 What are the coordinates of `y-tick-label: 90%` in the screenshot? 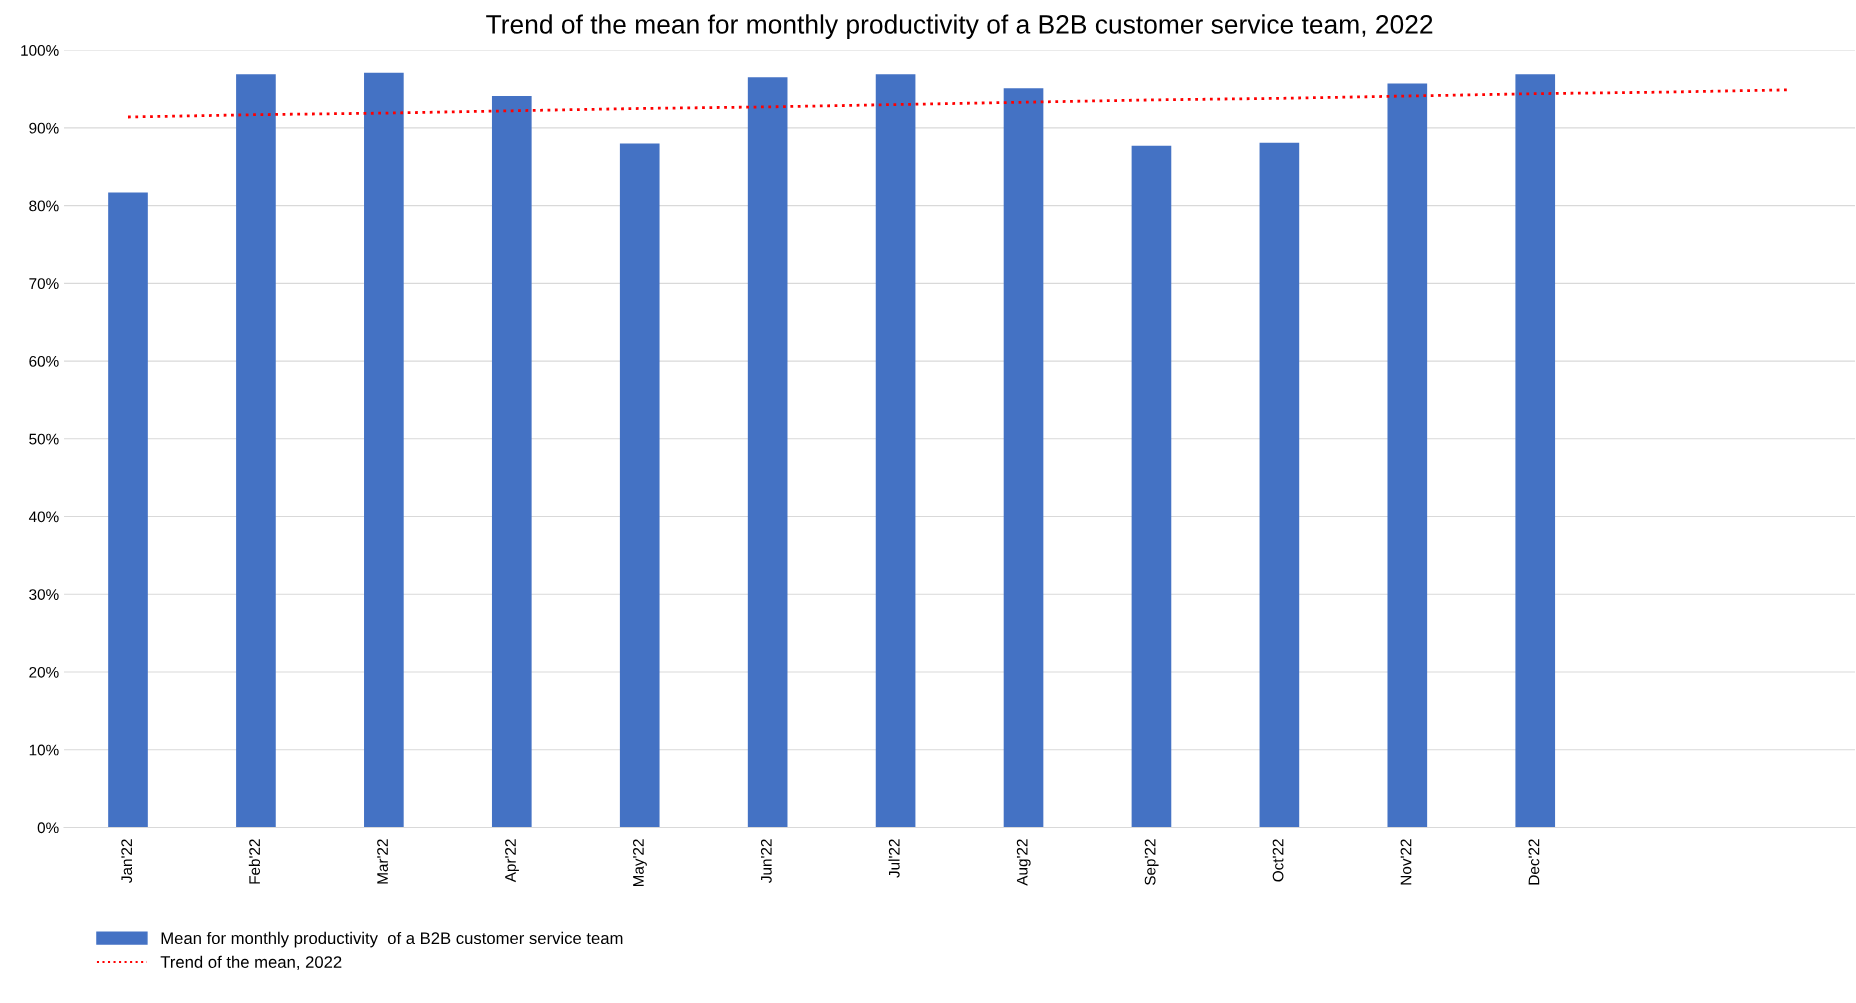 It's located at (44, 128).